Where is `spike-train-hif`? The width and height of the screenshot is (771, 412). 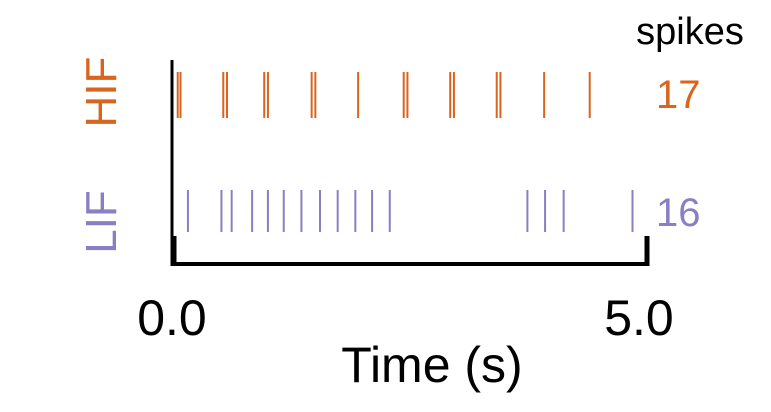 spike-train-hif is located at coordinates (383, 95).